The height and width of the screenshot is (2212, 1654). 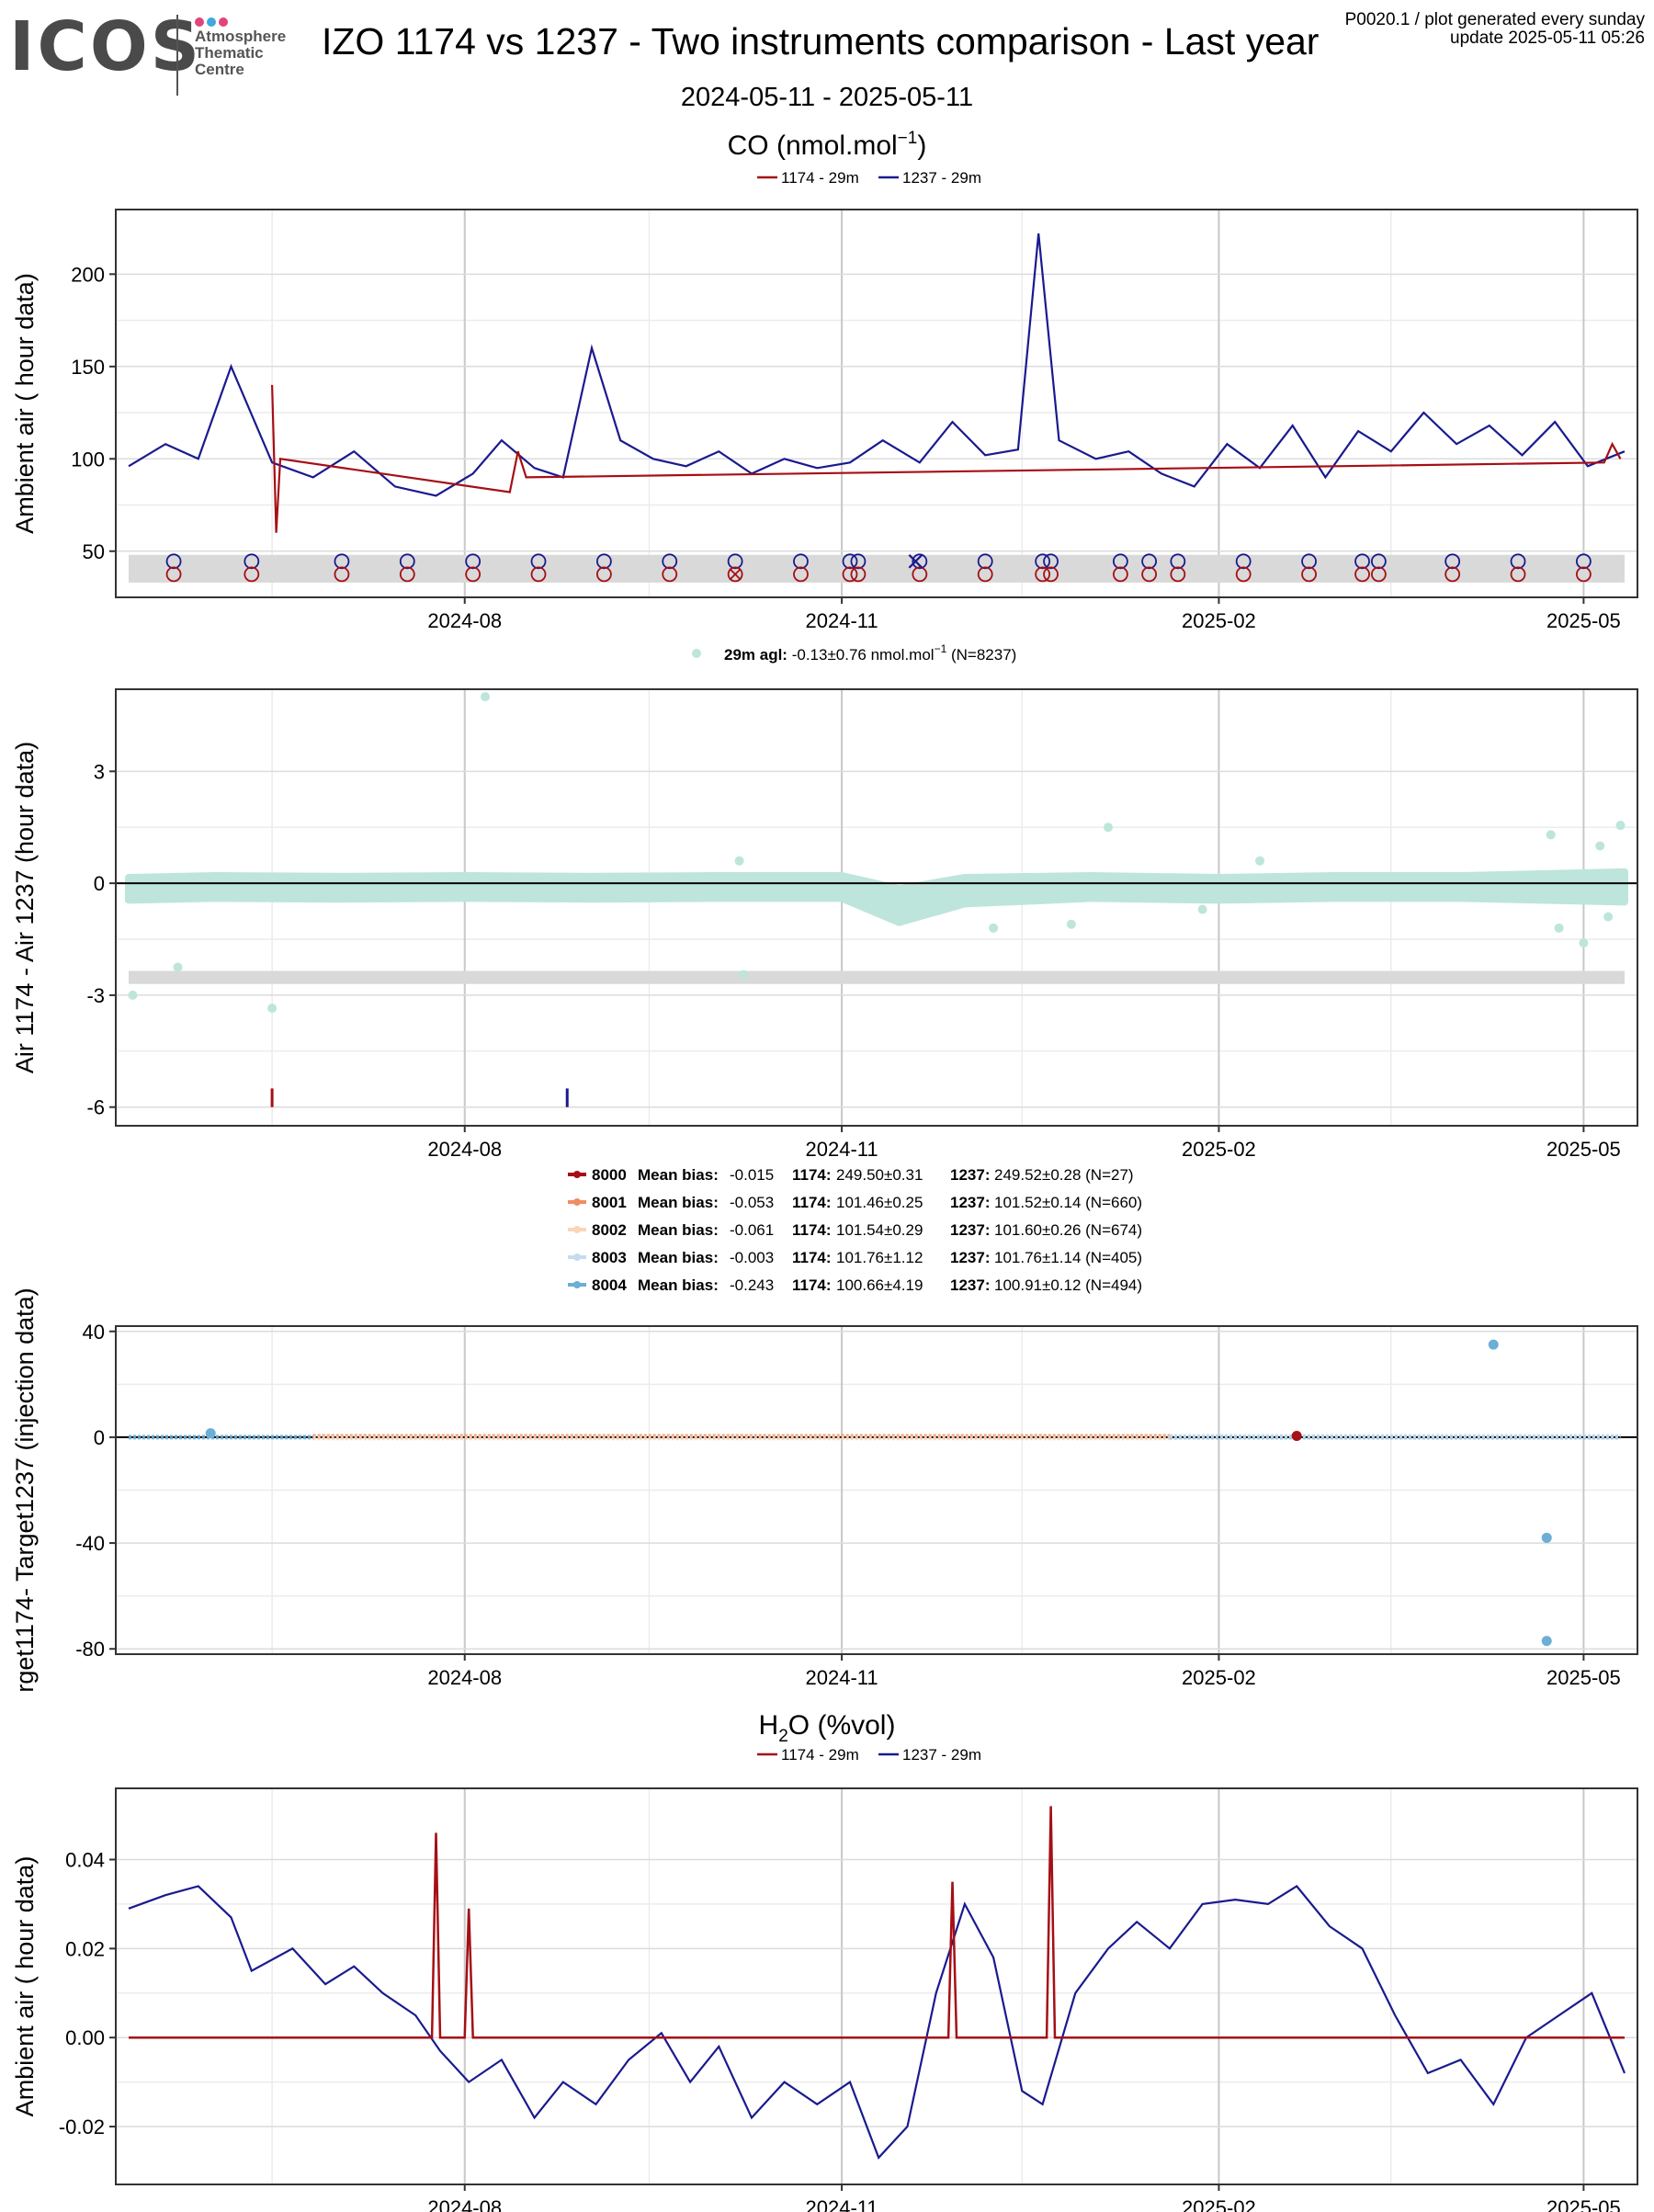 I want to click on y-tick-label: -80, so click(x=90, y=1649).